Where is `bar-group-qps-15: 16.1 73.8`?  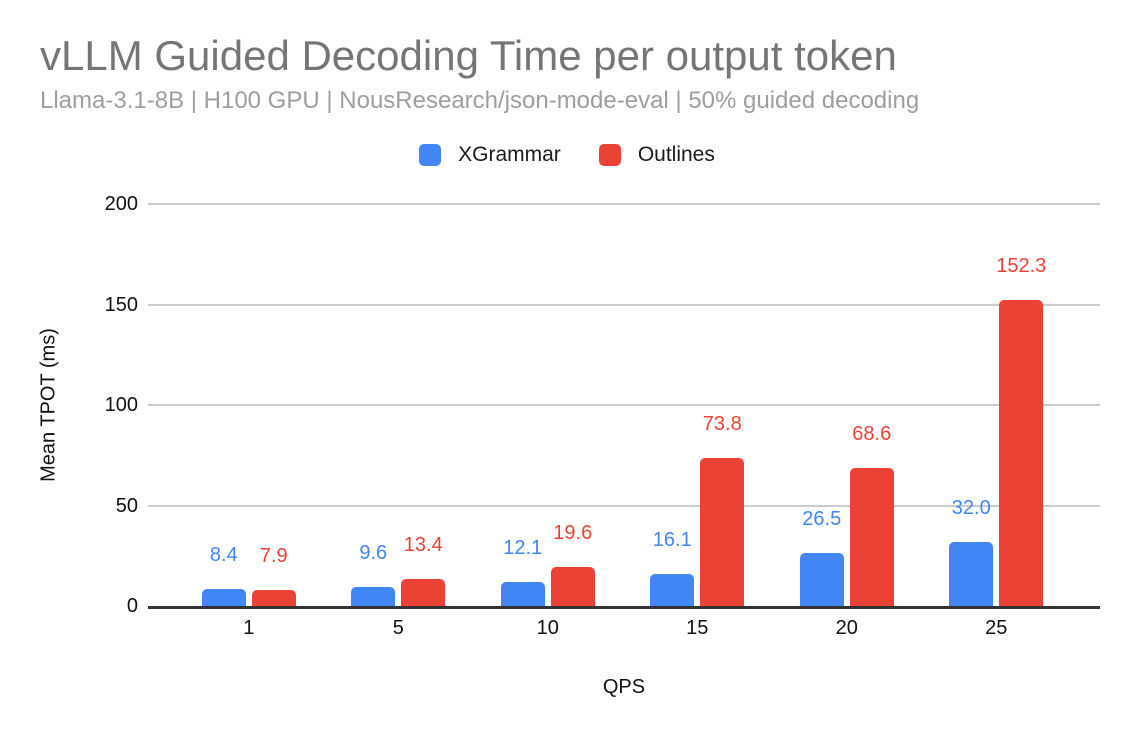 bar-group-qps-15: 16.1 73.8 is located at coordinates (698, 405).